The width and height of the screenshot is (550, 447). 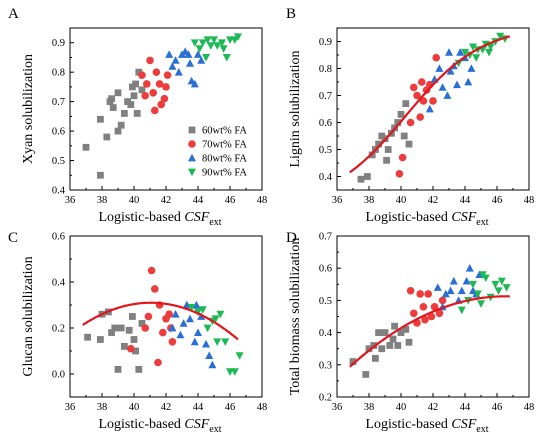 I want to click on legend-label: 60wt% FA, so click(x=224, y=131).